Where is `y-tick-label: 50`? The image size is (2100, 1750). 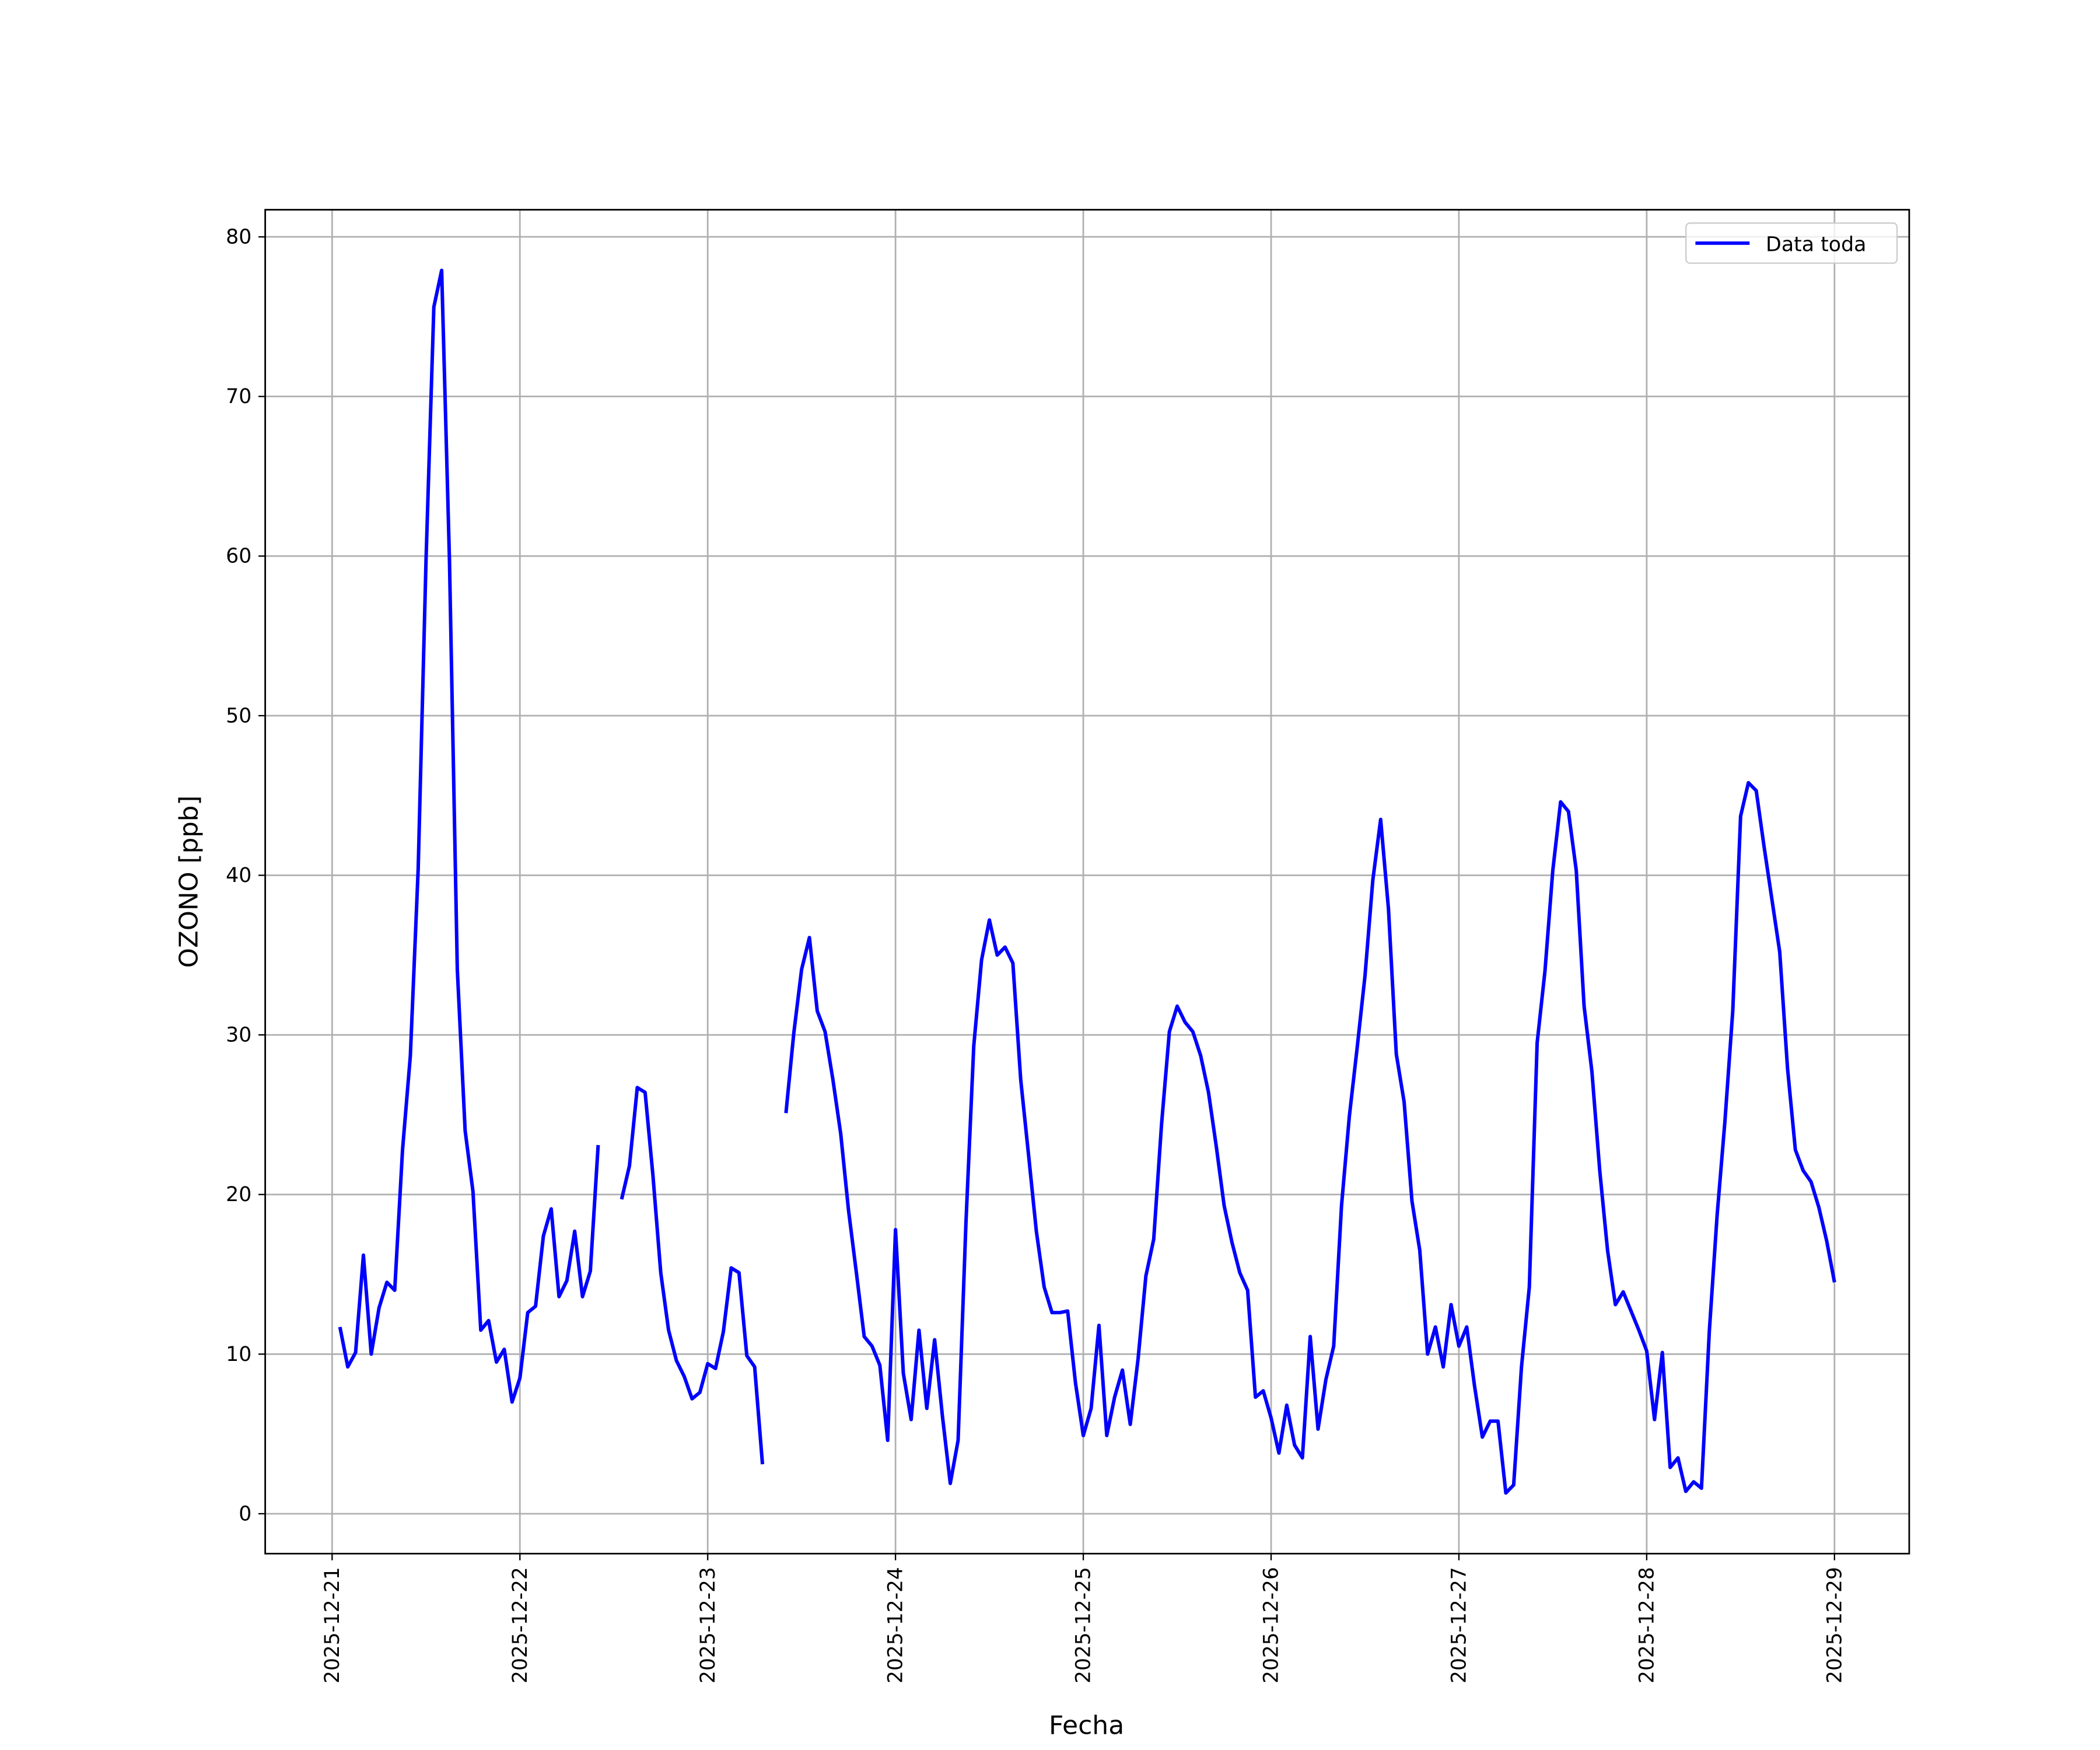
y-tick-label: 50 is located at coordinates (238, 716).